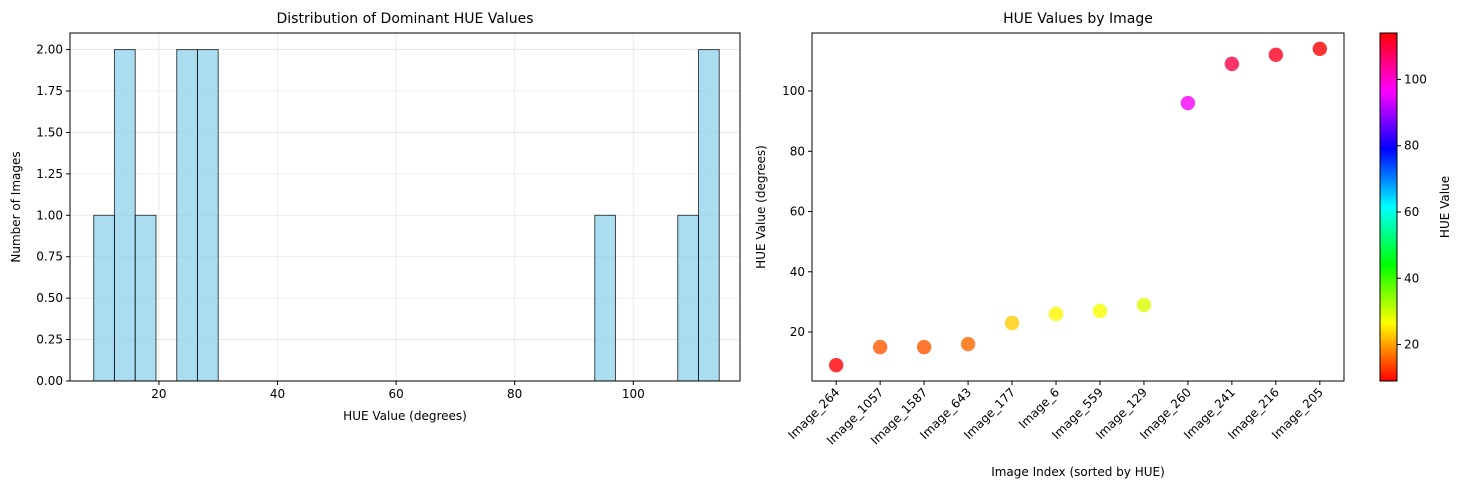 Image resolution: width=1462 pixels, height=494 pixels. What do you see at coordinates (404, 19) in the screenshot?
I see `histogram-title: Distribution of Dominant HUE Values` at bounding box center [404, 19].